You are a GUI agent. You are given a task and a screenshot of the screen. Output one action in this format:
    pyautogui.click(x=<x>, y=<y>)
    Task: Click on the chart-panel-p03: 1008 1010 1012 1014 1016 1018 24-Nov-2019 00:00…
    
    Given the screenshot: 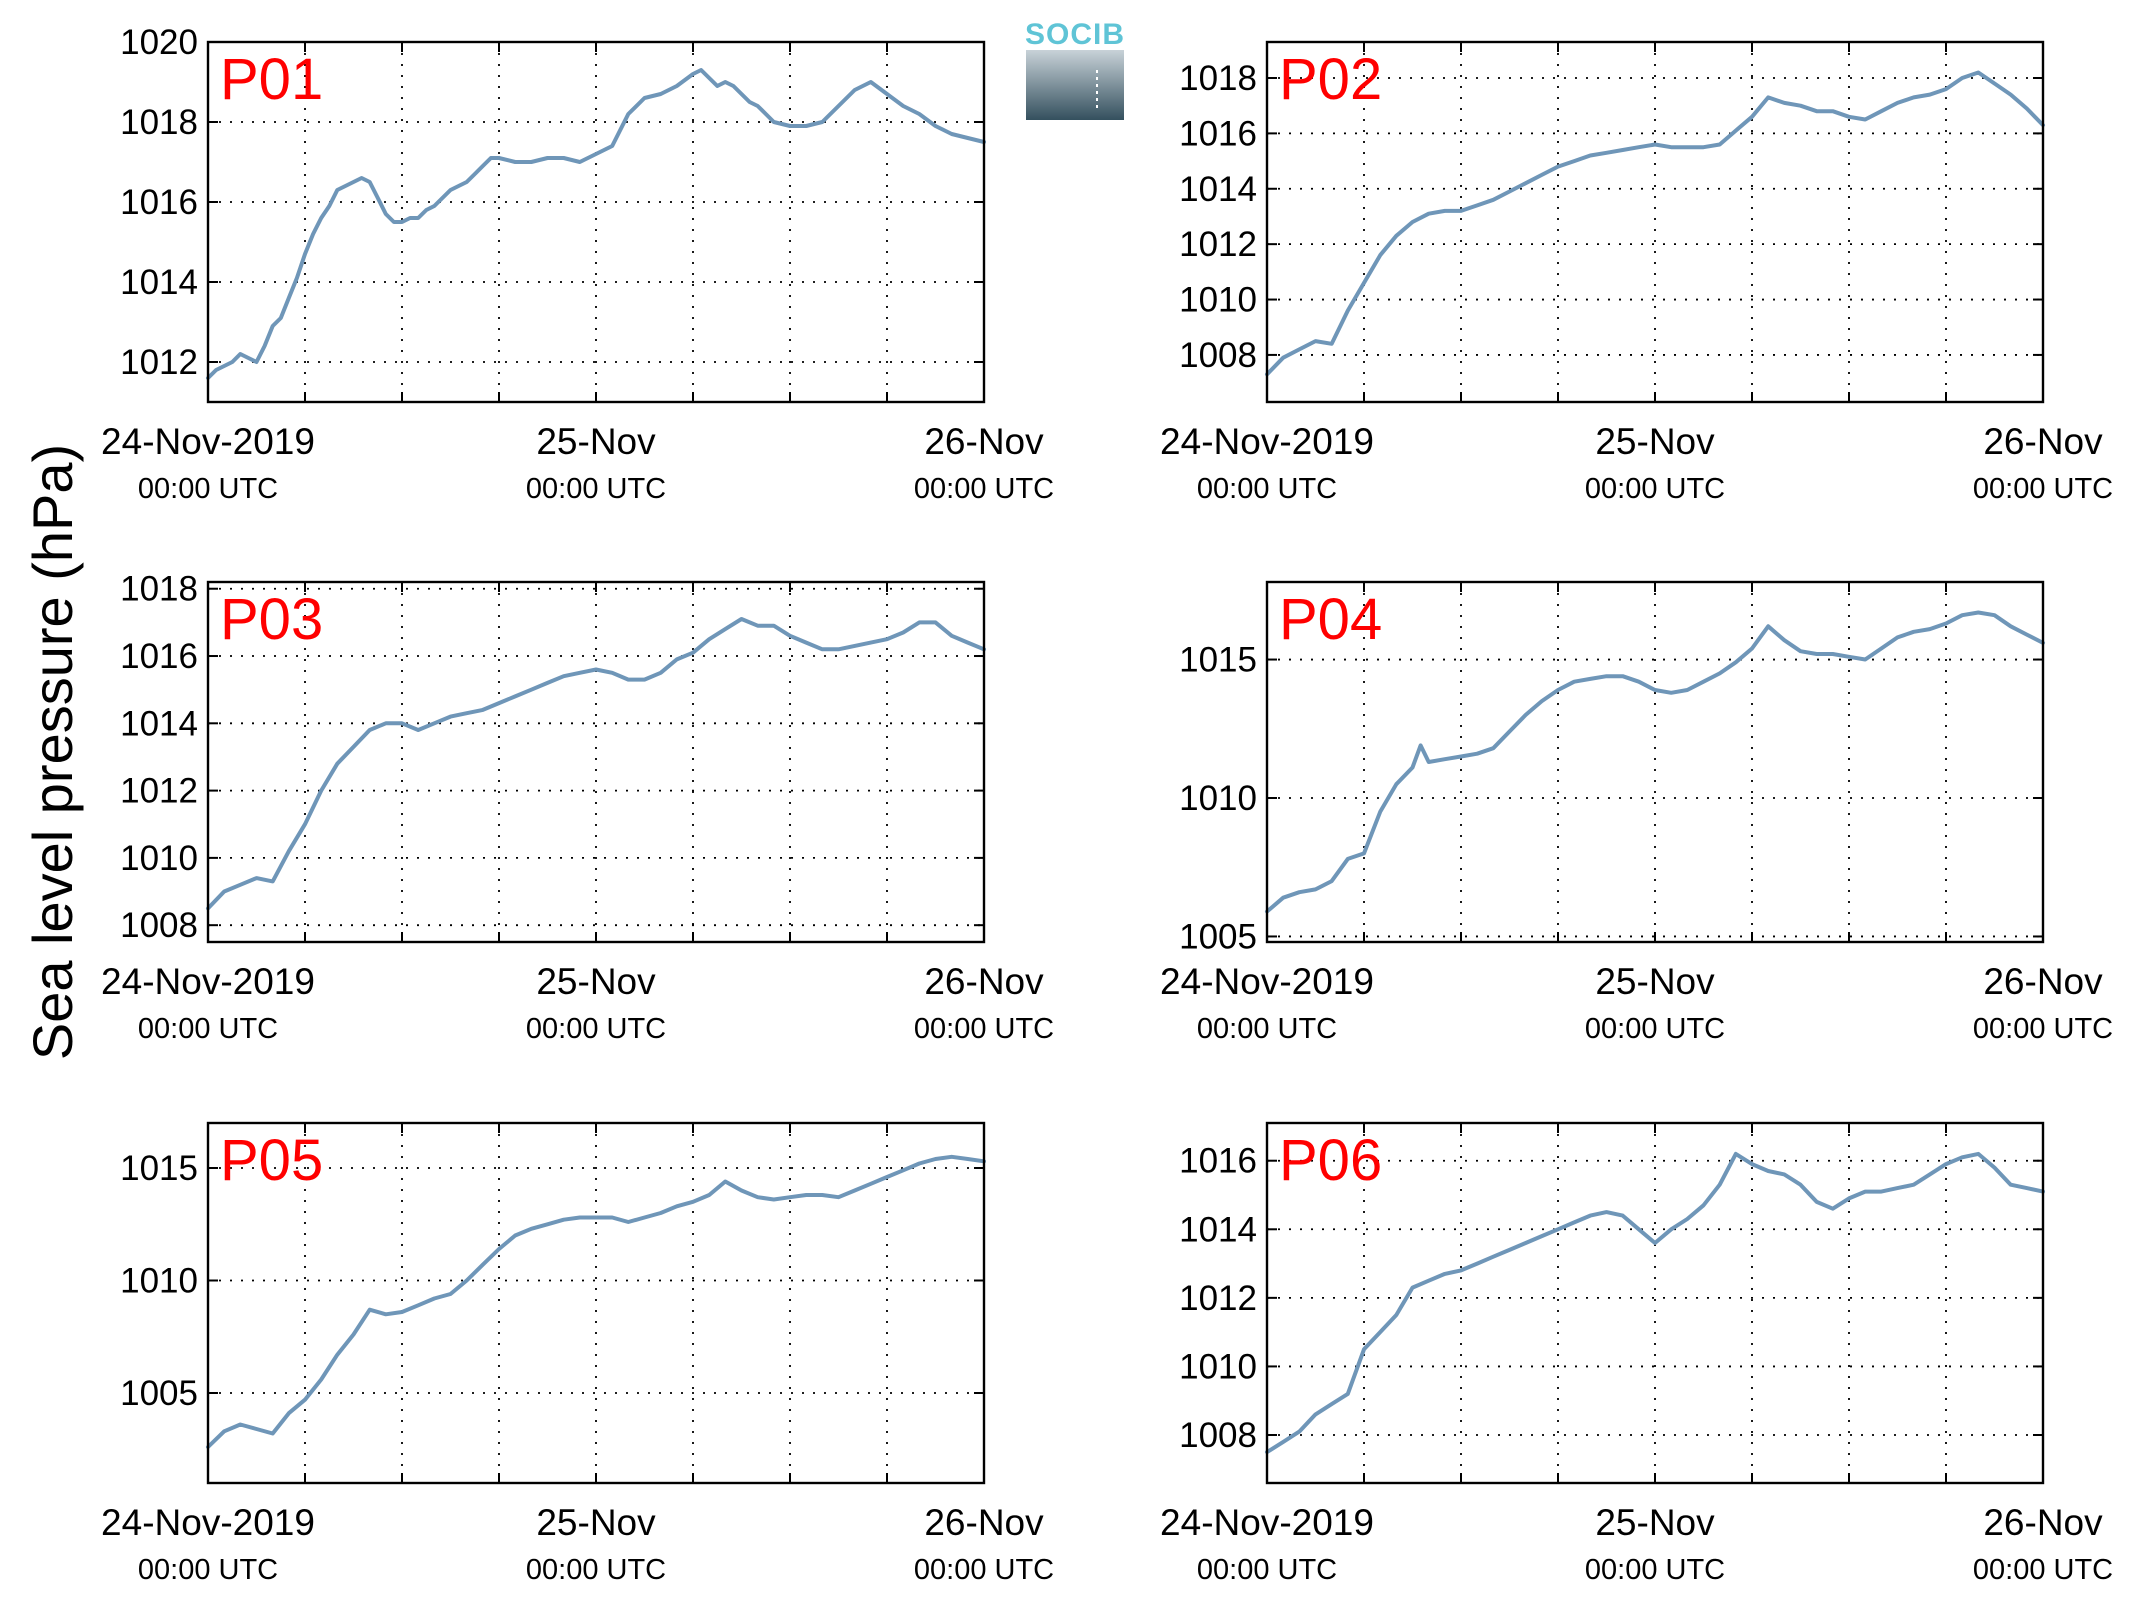 What is the action you would take?
    pyautogui.click(x=577, y=807)
    